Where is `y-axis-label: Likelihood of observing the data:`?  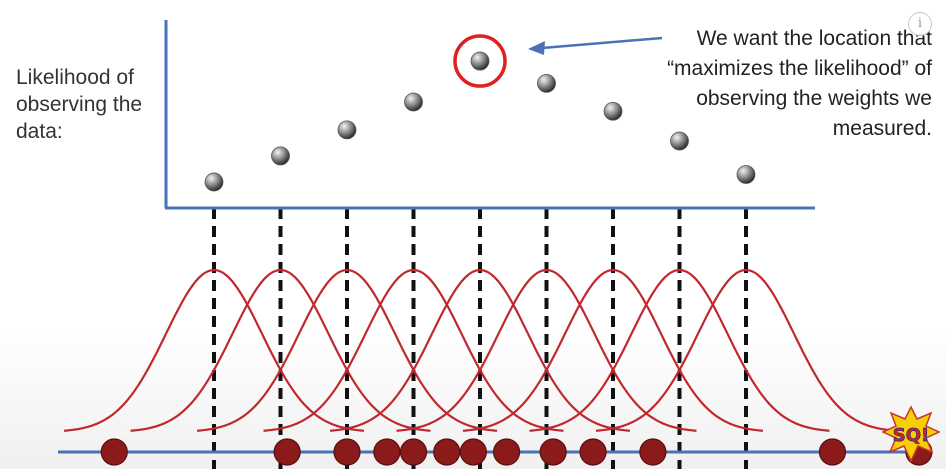 y-axis-label: Likelihood of observing the data: is located at coordinates (79, 104).